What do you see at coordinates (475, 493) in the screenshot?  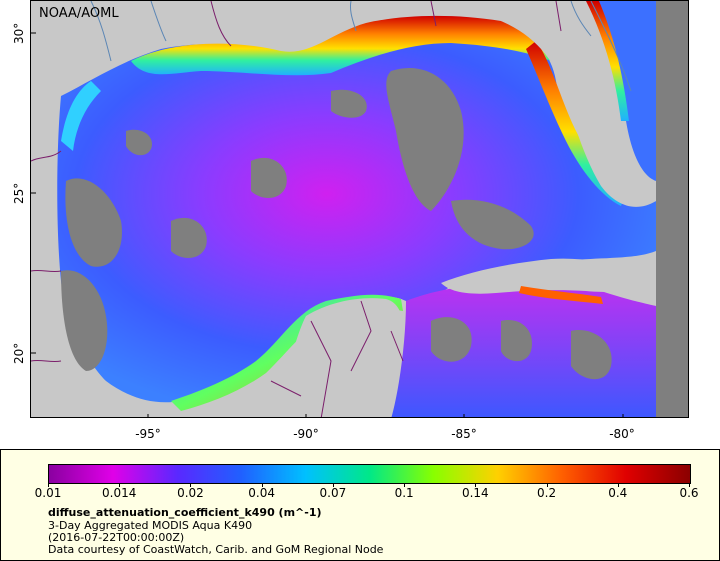 I see `colorbar-label: 0.14` at bounding box center [475, 493].